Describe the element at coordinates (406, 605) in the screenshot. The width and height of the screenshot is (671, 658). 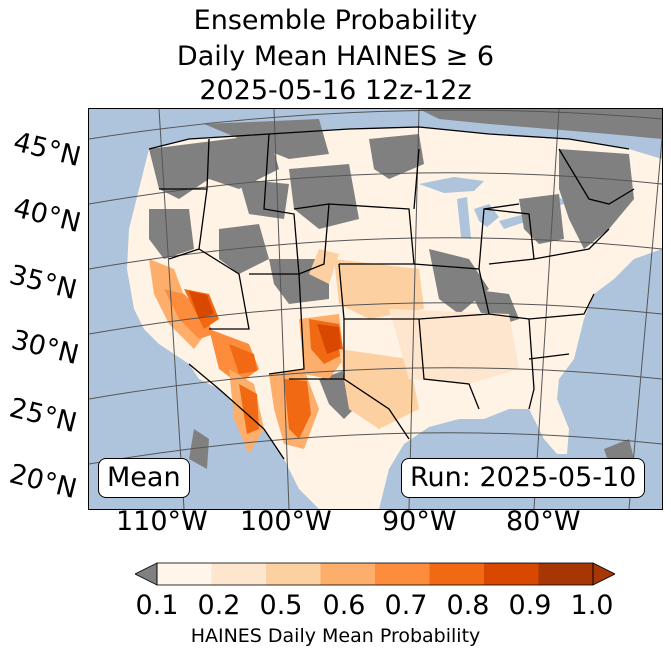
I see `colorbar-tick-4: 0.7` at that location.